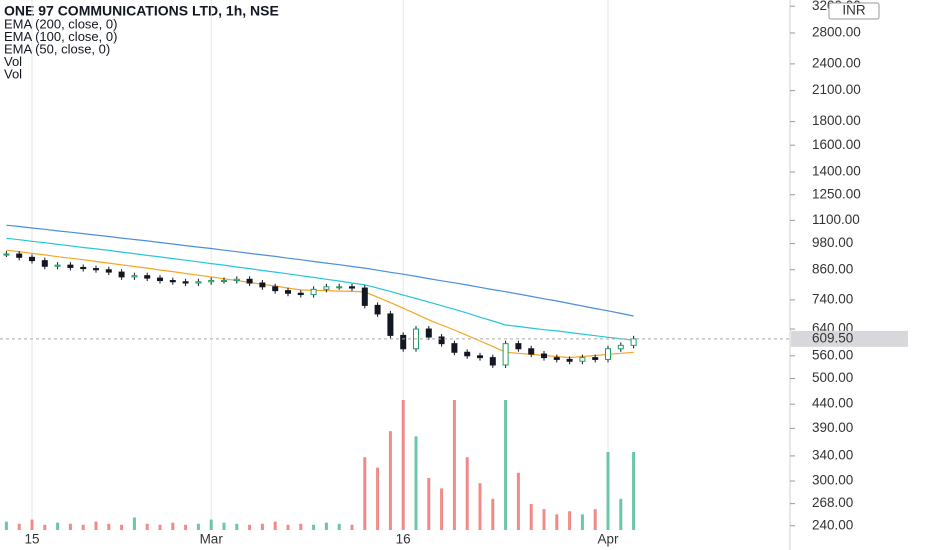 The width and height of the screenshot is (932, 550). Describe the element at coordinates (832, 480) in the screenshot. I see `y-tick-label: 300.00` at that location.